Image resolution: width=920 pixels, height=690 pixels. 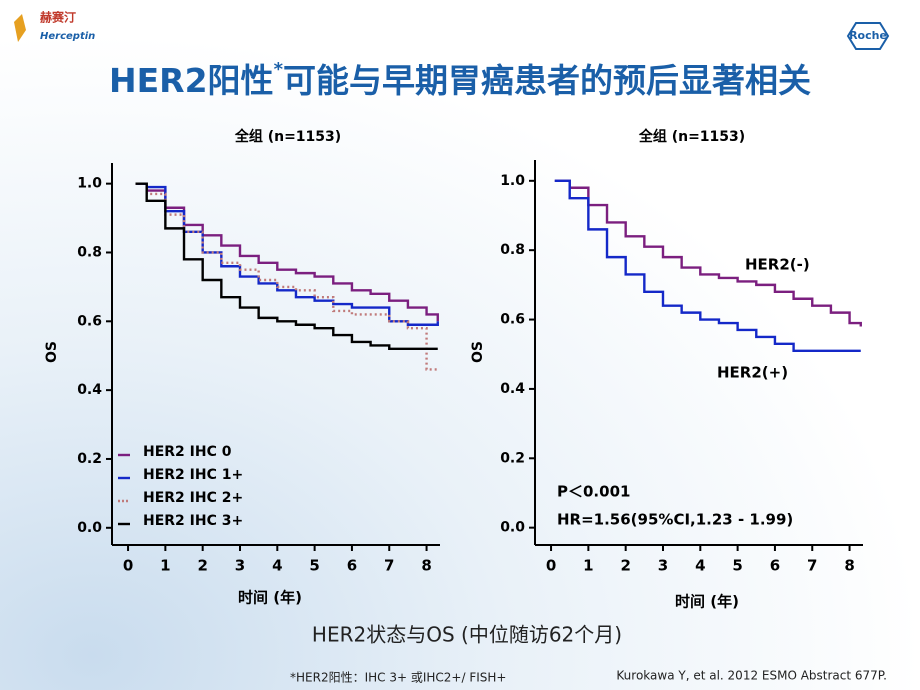 What do you see at coordinates (752, 373) in the screenshot?
I see `series-label: HER2(+)` at bounding box center [752, 373].